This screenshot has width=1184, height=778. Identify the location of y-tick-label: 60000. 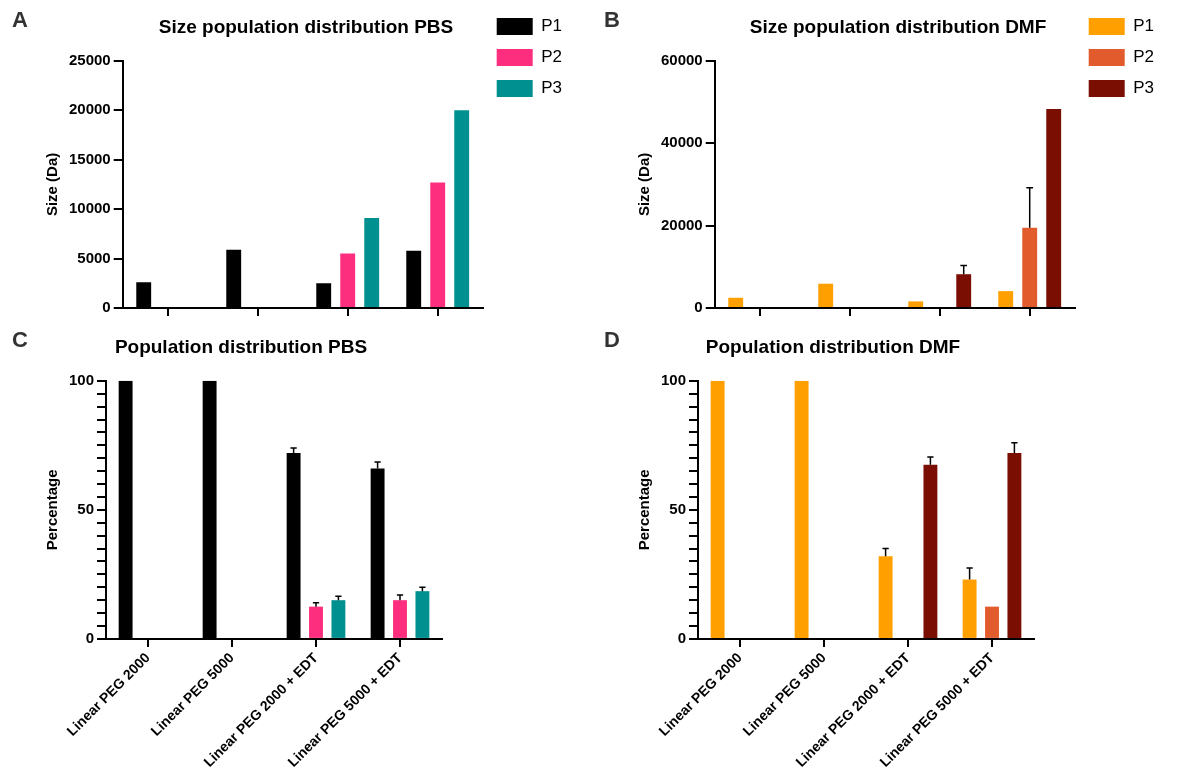
(681, 59).